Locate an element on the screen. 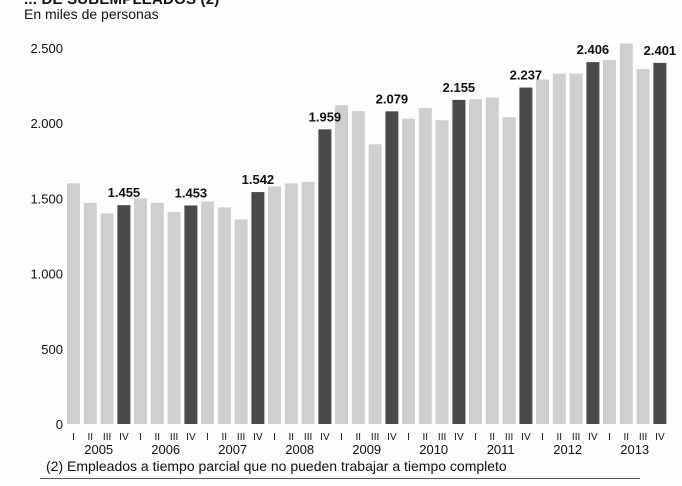 This screenshot has height=486, width=682. year-label: 2008 is located at coordinates (299, 449).